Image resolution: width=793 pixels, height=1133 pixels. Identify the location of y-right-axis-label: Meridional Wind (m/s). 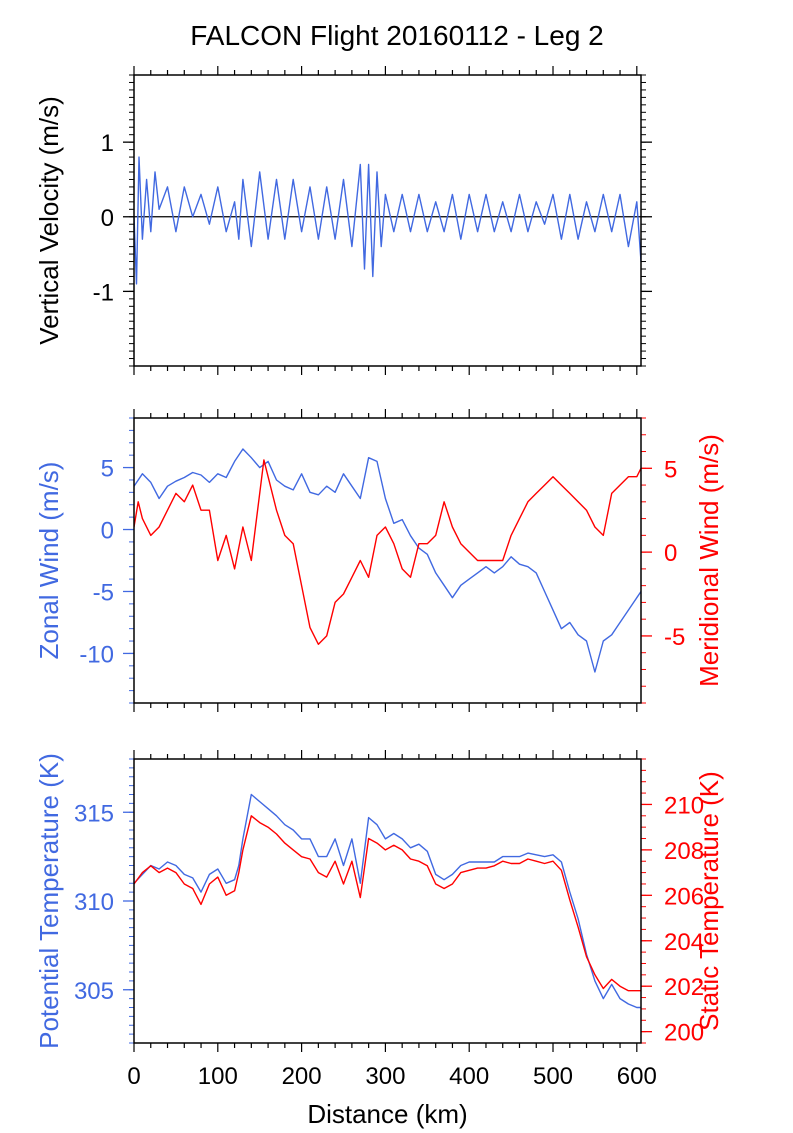
(709, 560).